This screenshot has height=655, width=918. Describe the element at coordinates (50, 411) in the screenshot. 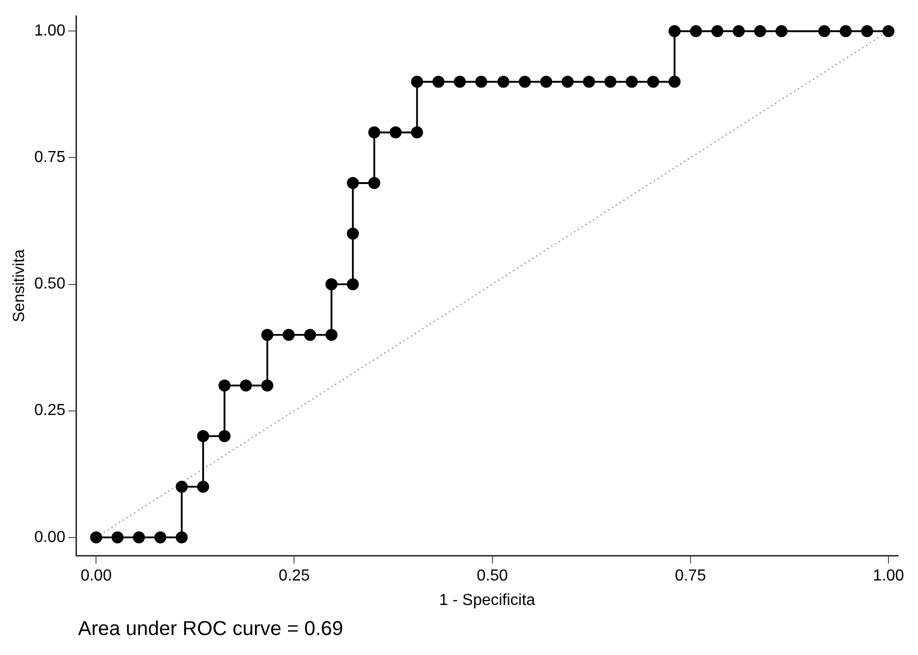

I see `y-tick-label: 0.25` at that location.